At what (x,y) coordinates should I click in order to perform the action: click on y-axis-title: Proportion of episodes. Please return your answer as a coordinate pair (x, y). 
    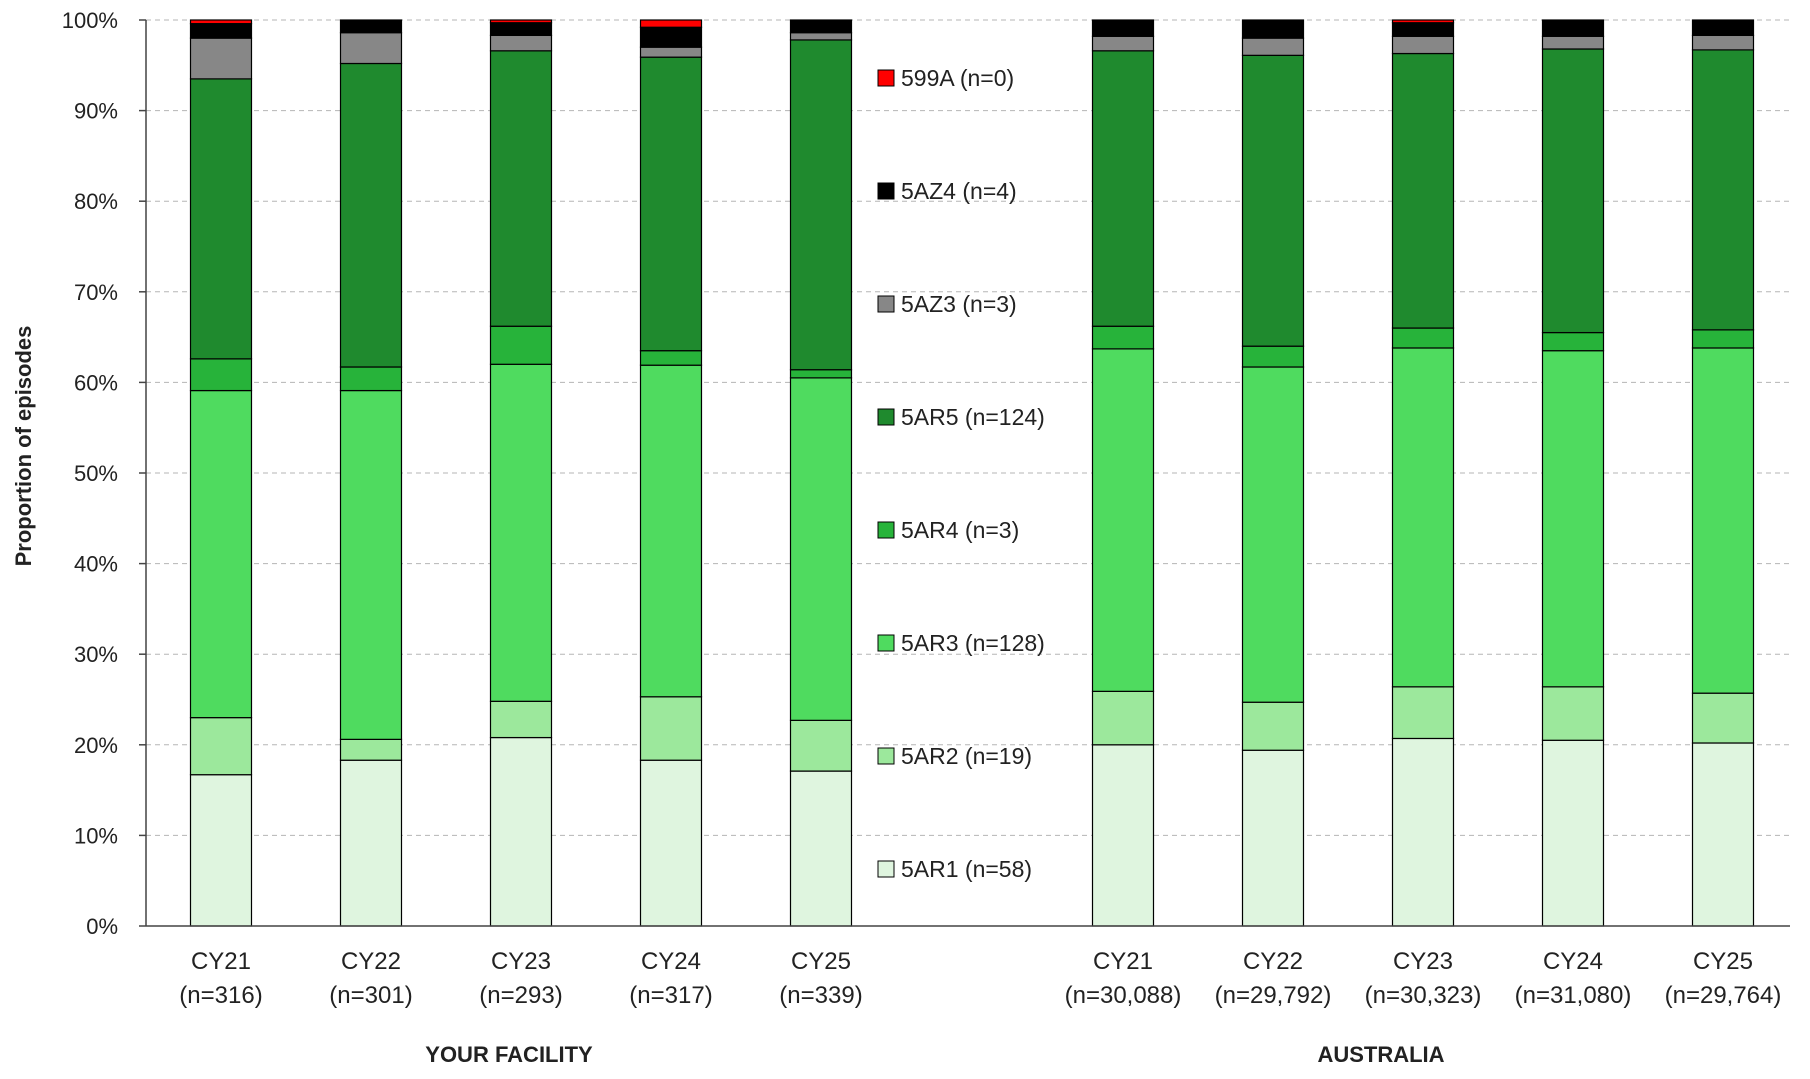
    Looking at the image, I should click on (23, 446).